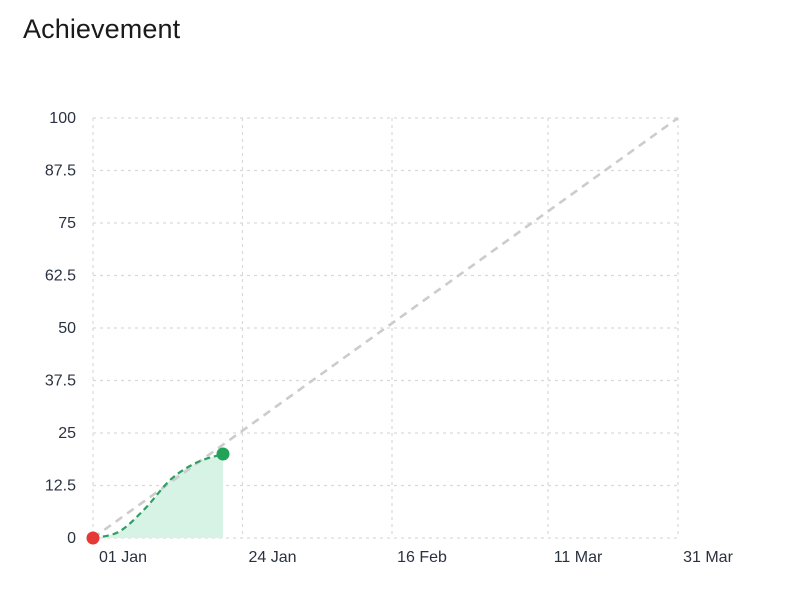 The image size is (785, 606). I want to click on markers-layer, so click(158, 496).